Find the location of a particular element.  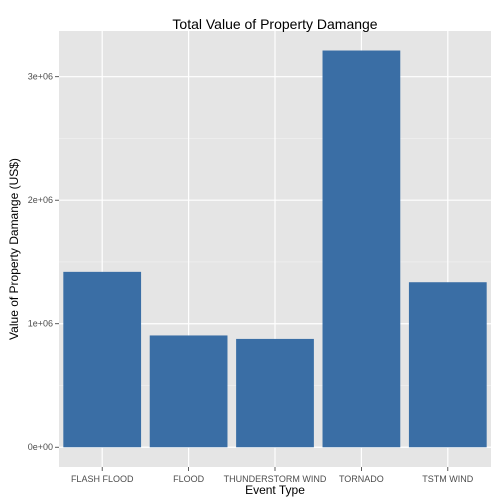

y-tick-label: 1e+06 is located at coordinates (40, 324).